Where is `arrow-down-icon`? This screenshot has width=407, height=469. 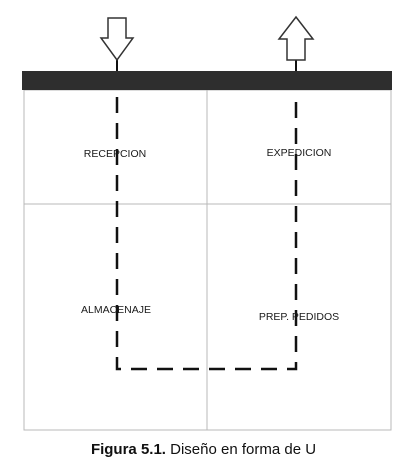
arrow-down-icon is located at coordinates (117, 39).